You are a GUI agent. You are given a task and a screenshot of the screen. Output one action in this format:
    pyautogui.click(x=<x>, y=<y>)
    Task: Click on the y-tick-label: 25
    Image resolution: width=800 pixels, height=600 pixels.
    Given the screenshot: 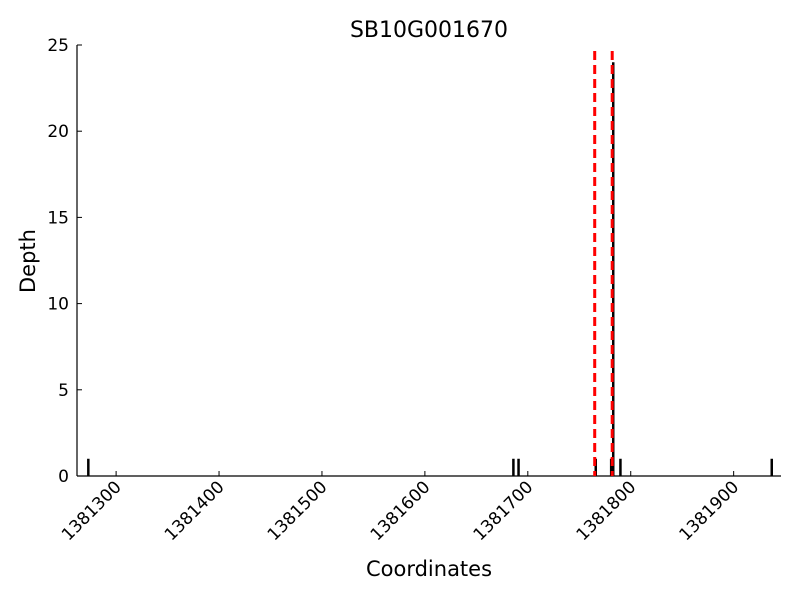 What is the action you would take?
    pyautogui.click(x=58, y=46)
    